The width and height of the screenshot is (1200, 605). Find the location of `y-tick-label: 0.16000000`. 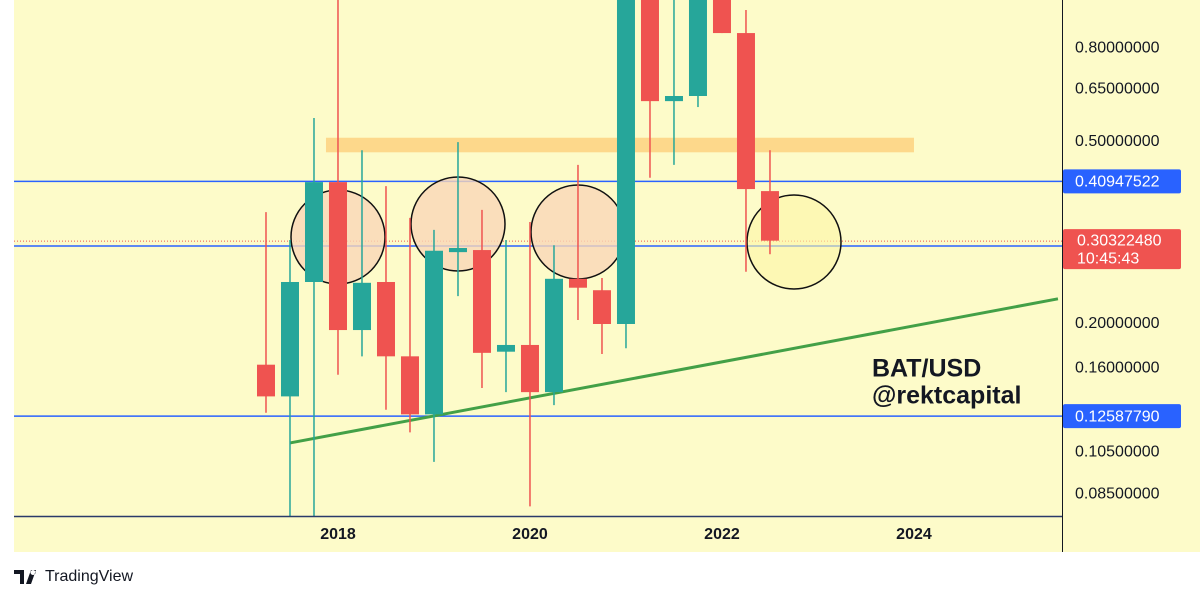

y-tick-label: 0.16000000 is located at coordinates (1117, 368).